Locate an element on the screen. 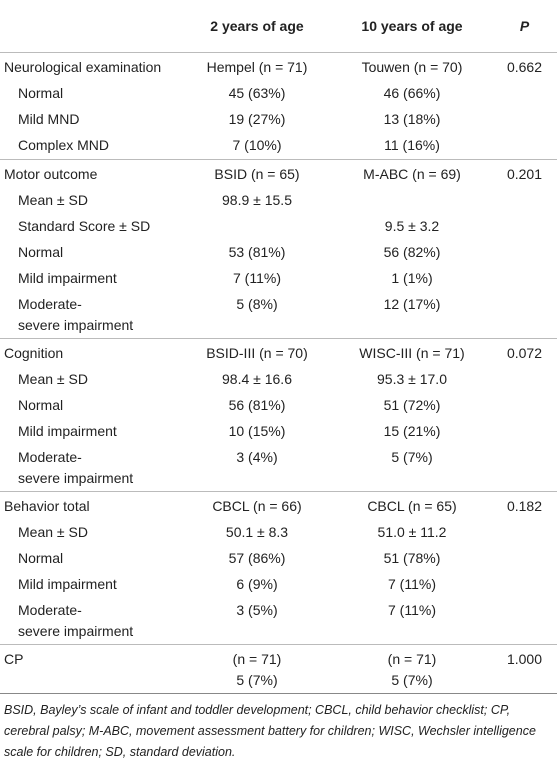 This screenshot has height=768, width=557. header-cell: 2 years of age is located at coordinates (257, 26).